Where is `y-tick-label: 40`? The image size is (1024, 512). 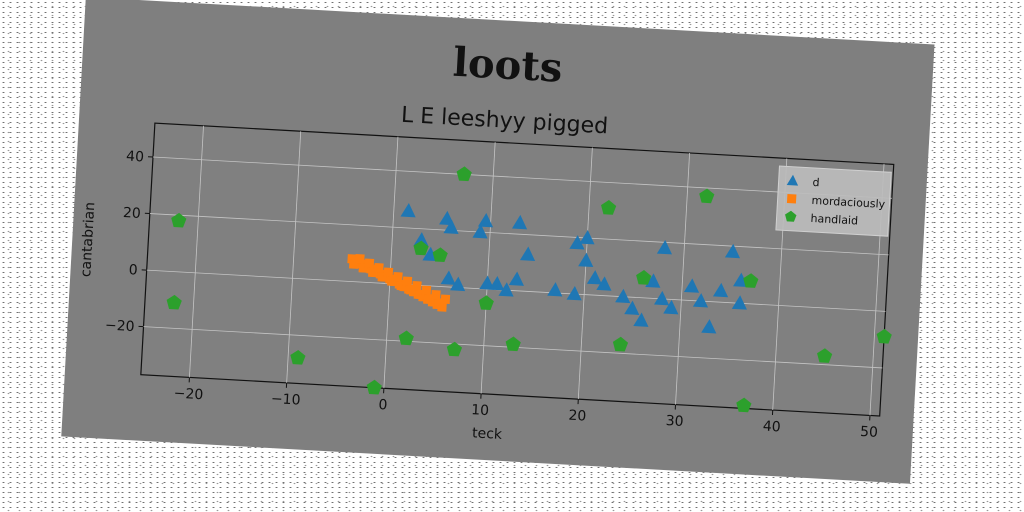 y-tick-label: 40 is located at coordinates (135, 157).